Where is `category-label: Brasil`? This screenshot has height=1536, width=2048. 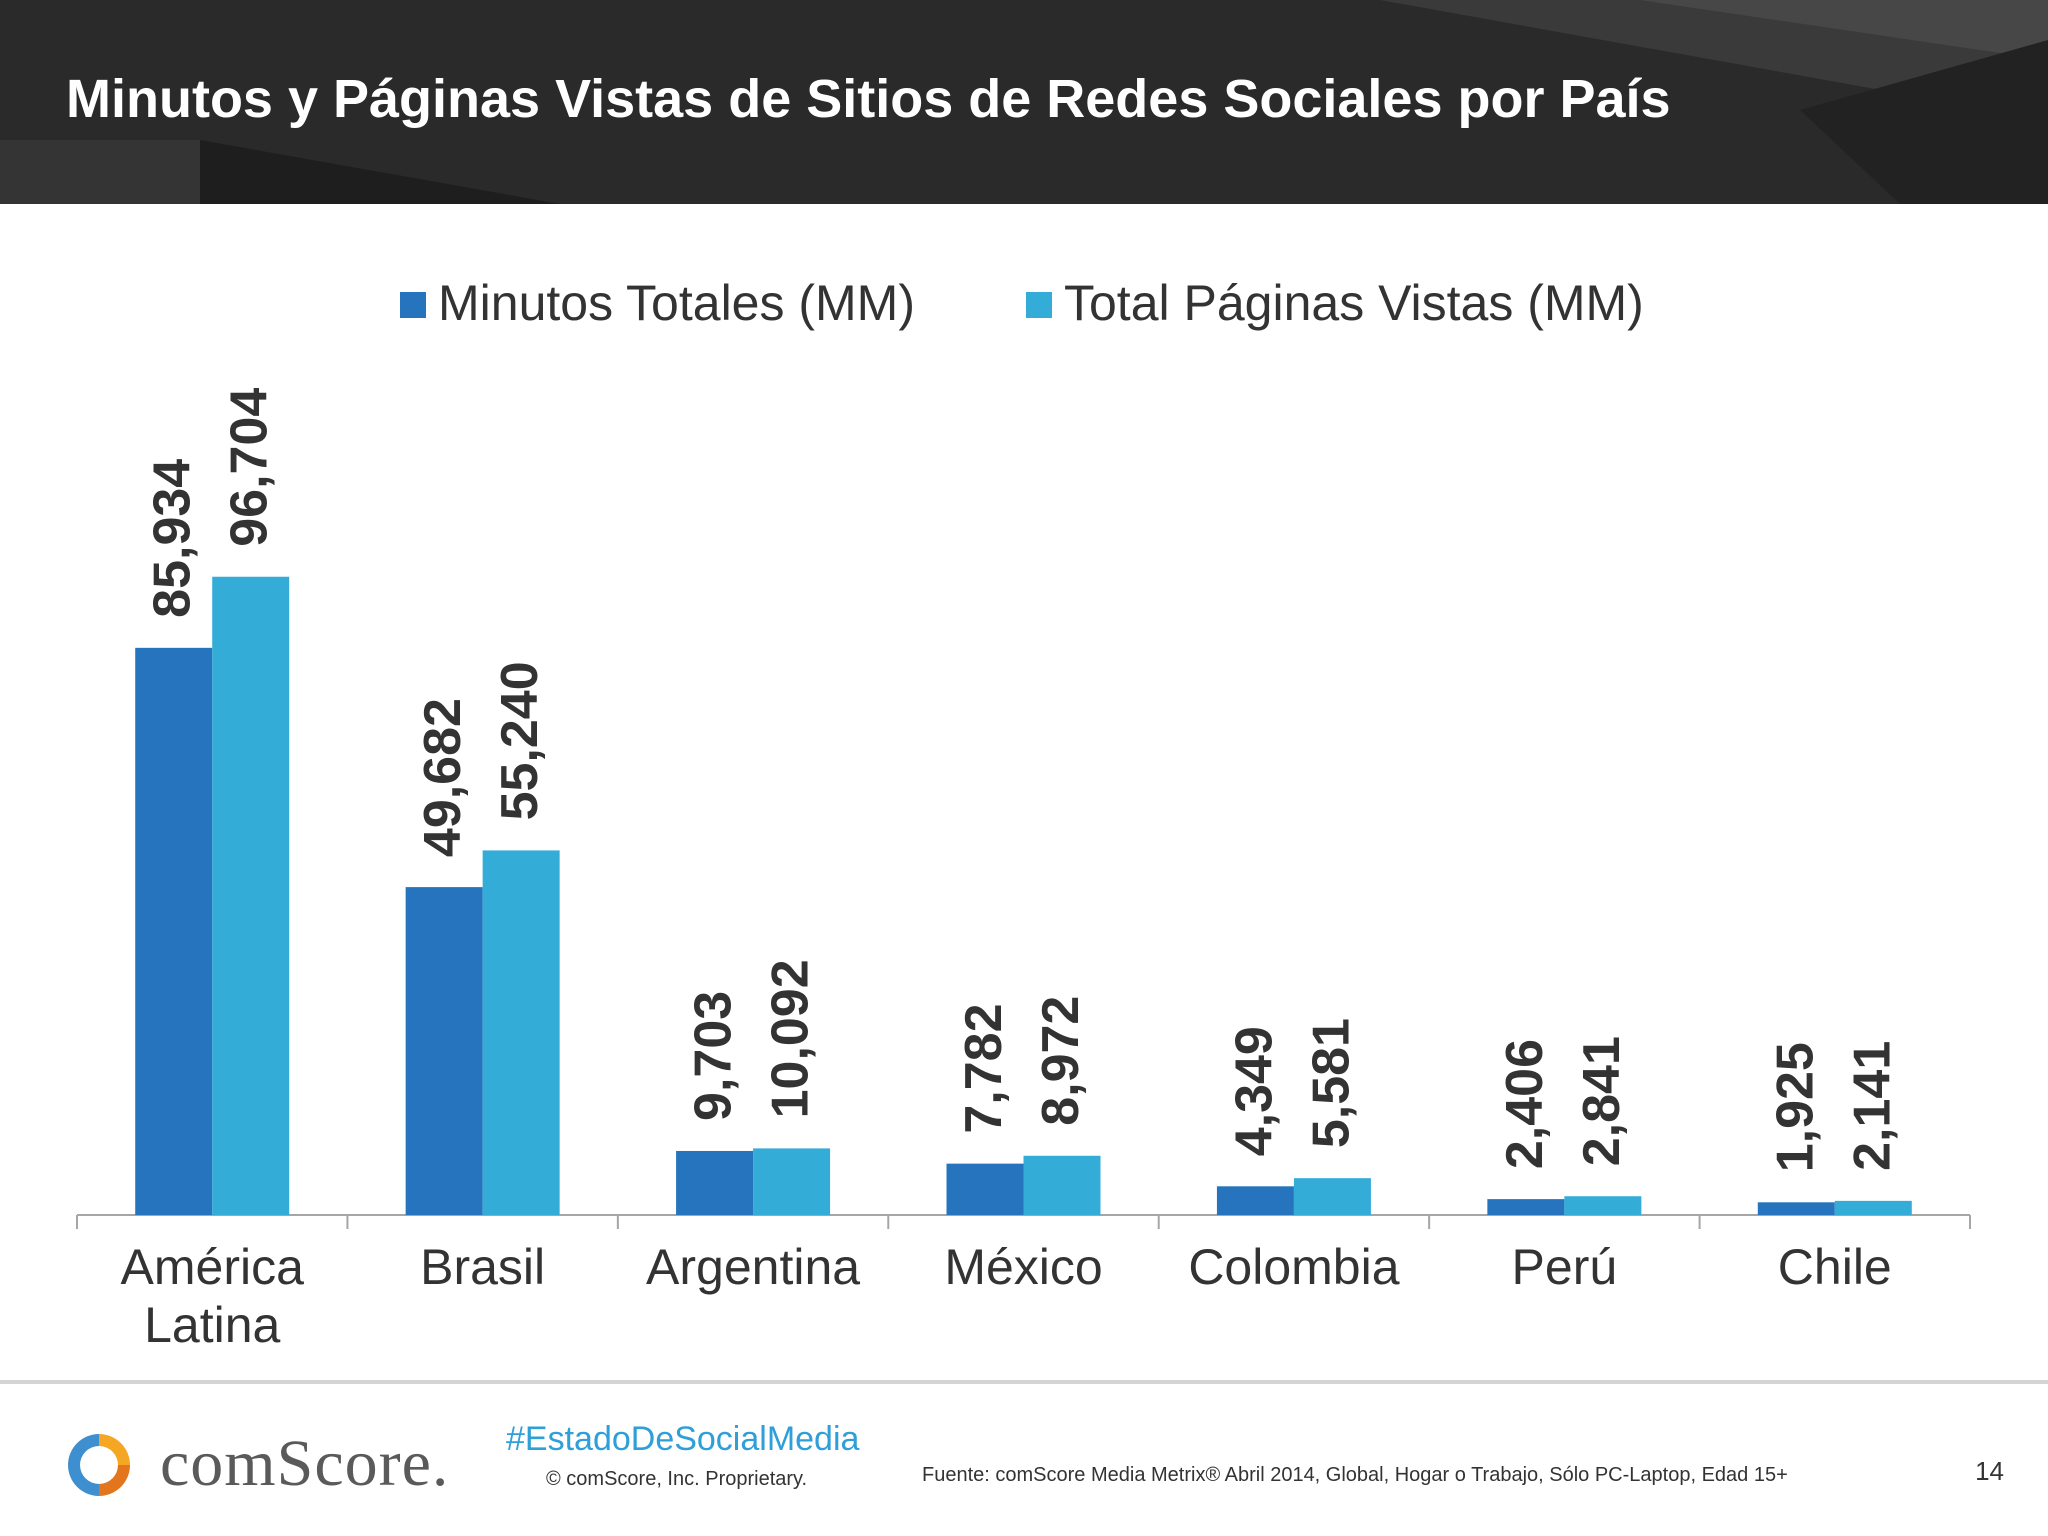
category-label: Brasil is located at coordinates (482, 1267).